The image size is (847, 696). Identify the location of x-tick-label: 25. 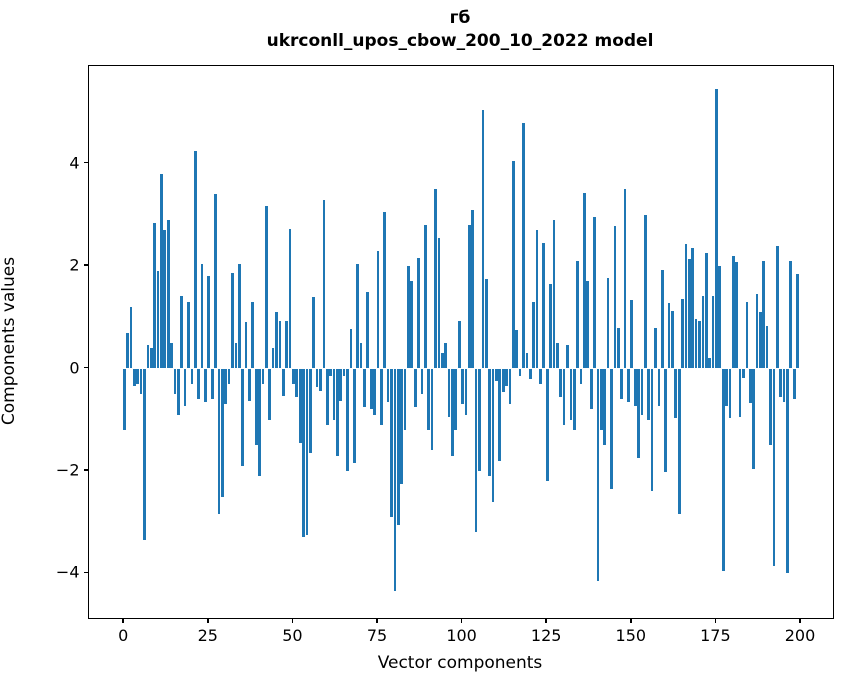
(207, 635).